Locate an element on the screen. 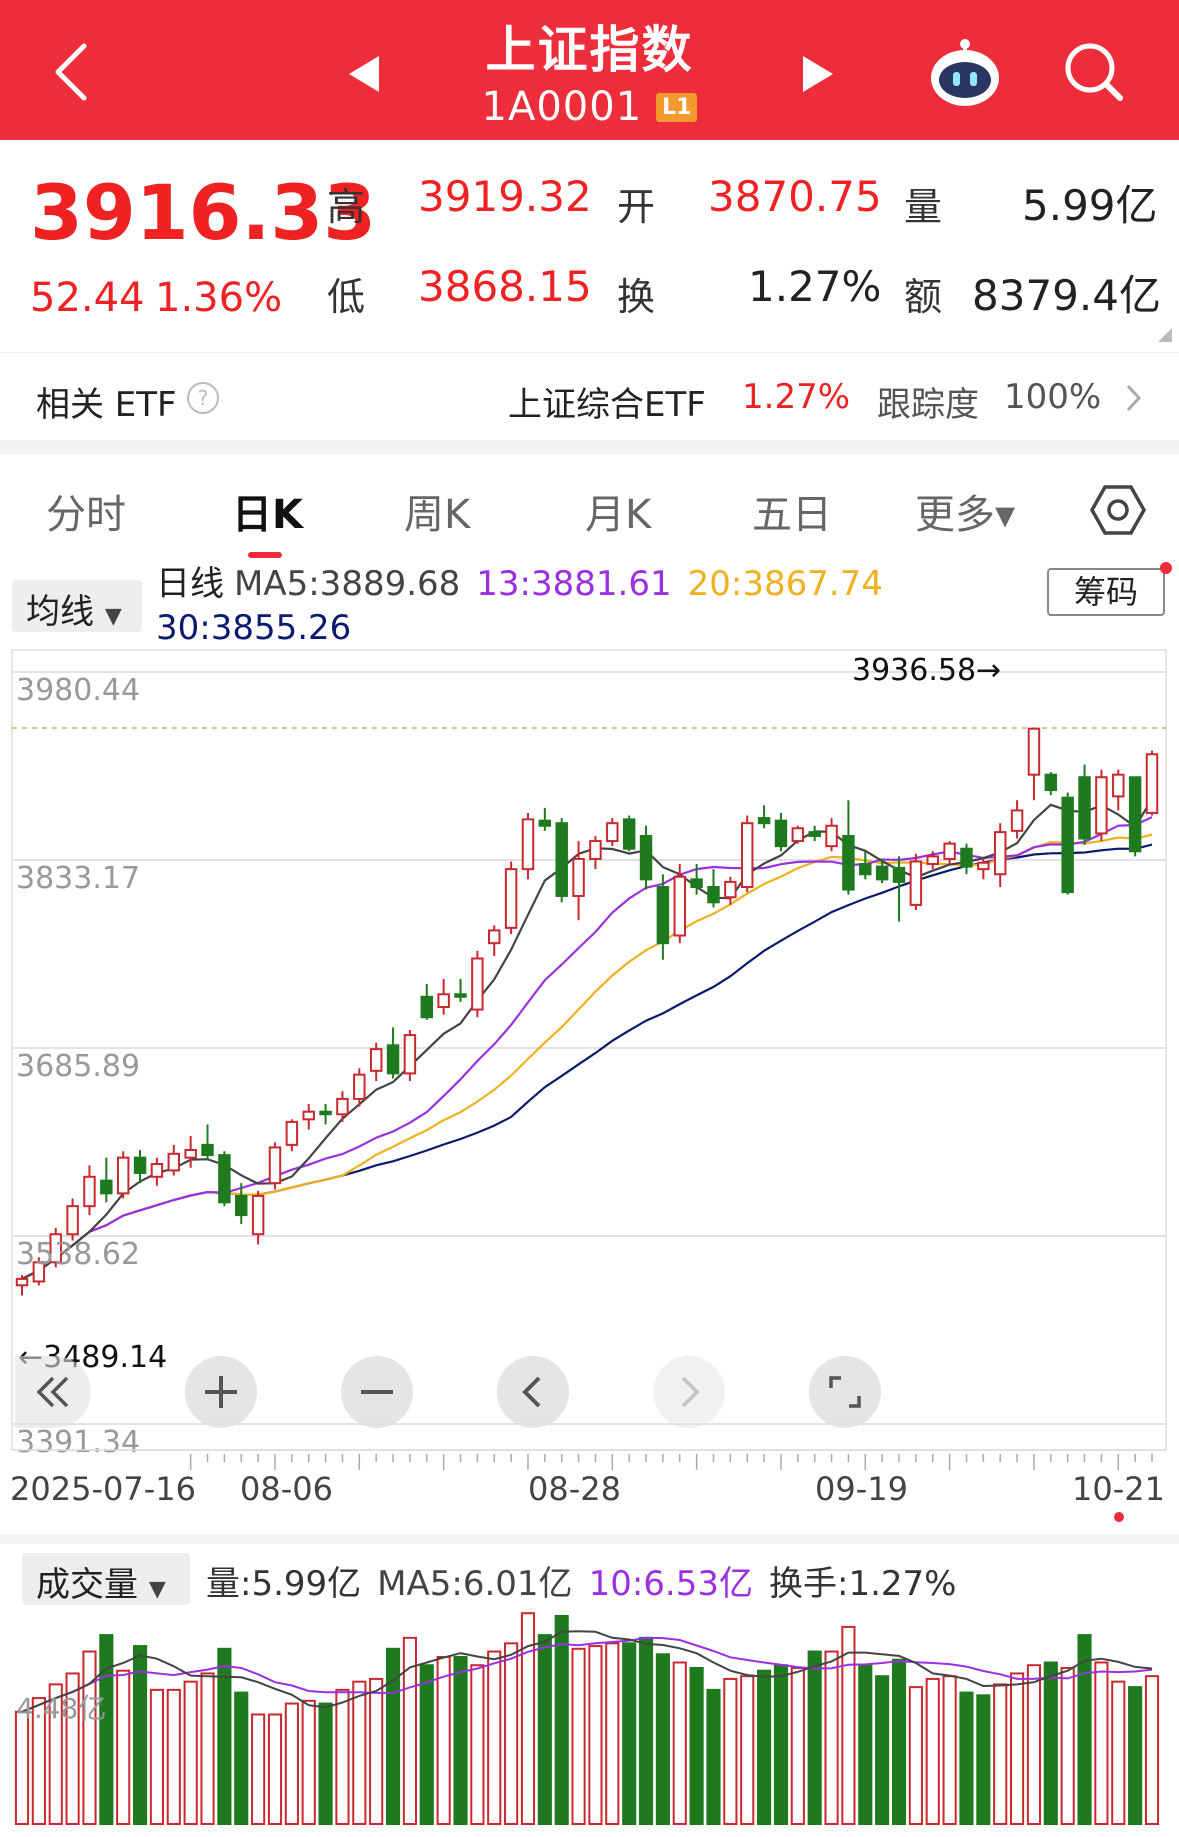 The height and width of the screenshot is (1837, 1179). back-button is located at coordinates (72, 72).